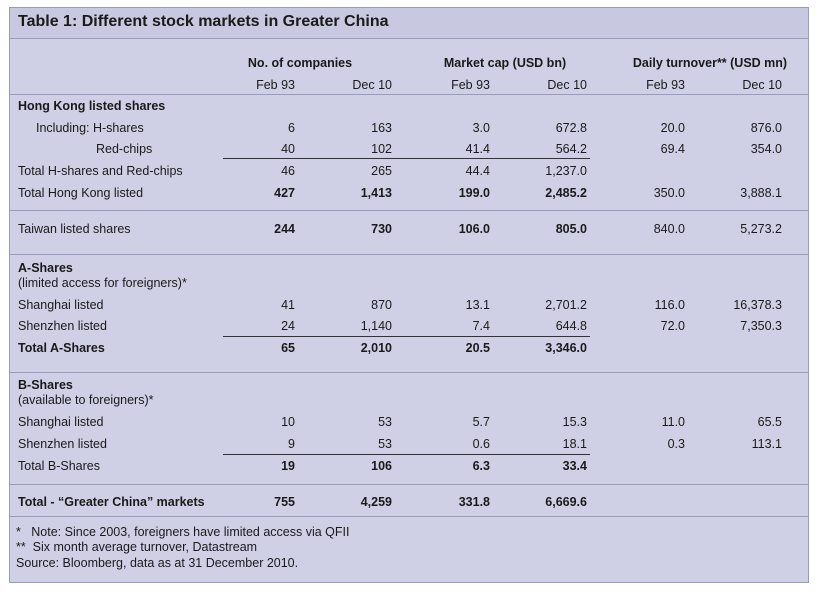 Image resolution: width=825 pixels, height=603 pixels. Describe the element at coordinates (672, 128) in the screenshot. I see `table-cell: 20.0` at that location.